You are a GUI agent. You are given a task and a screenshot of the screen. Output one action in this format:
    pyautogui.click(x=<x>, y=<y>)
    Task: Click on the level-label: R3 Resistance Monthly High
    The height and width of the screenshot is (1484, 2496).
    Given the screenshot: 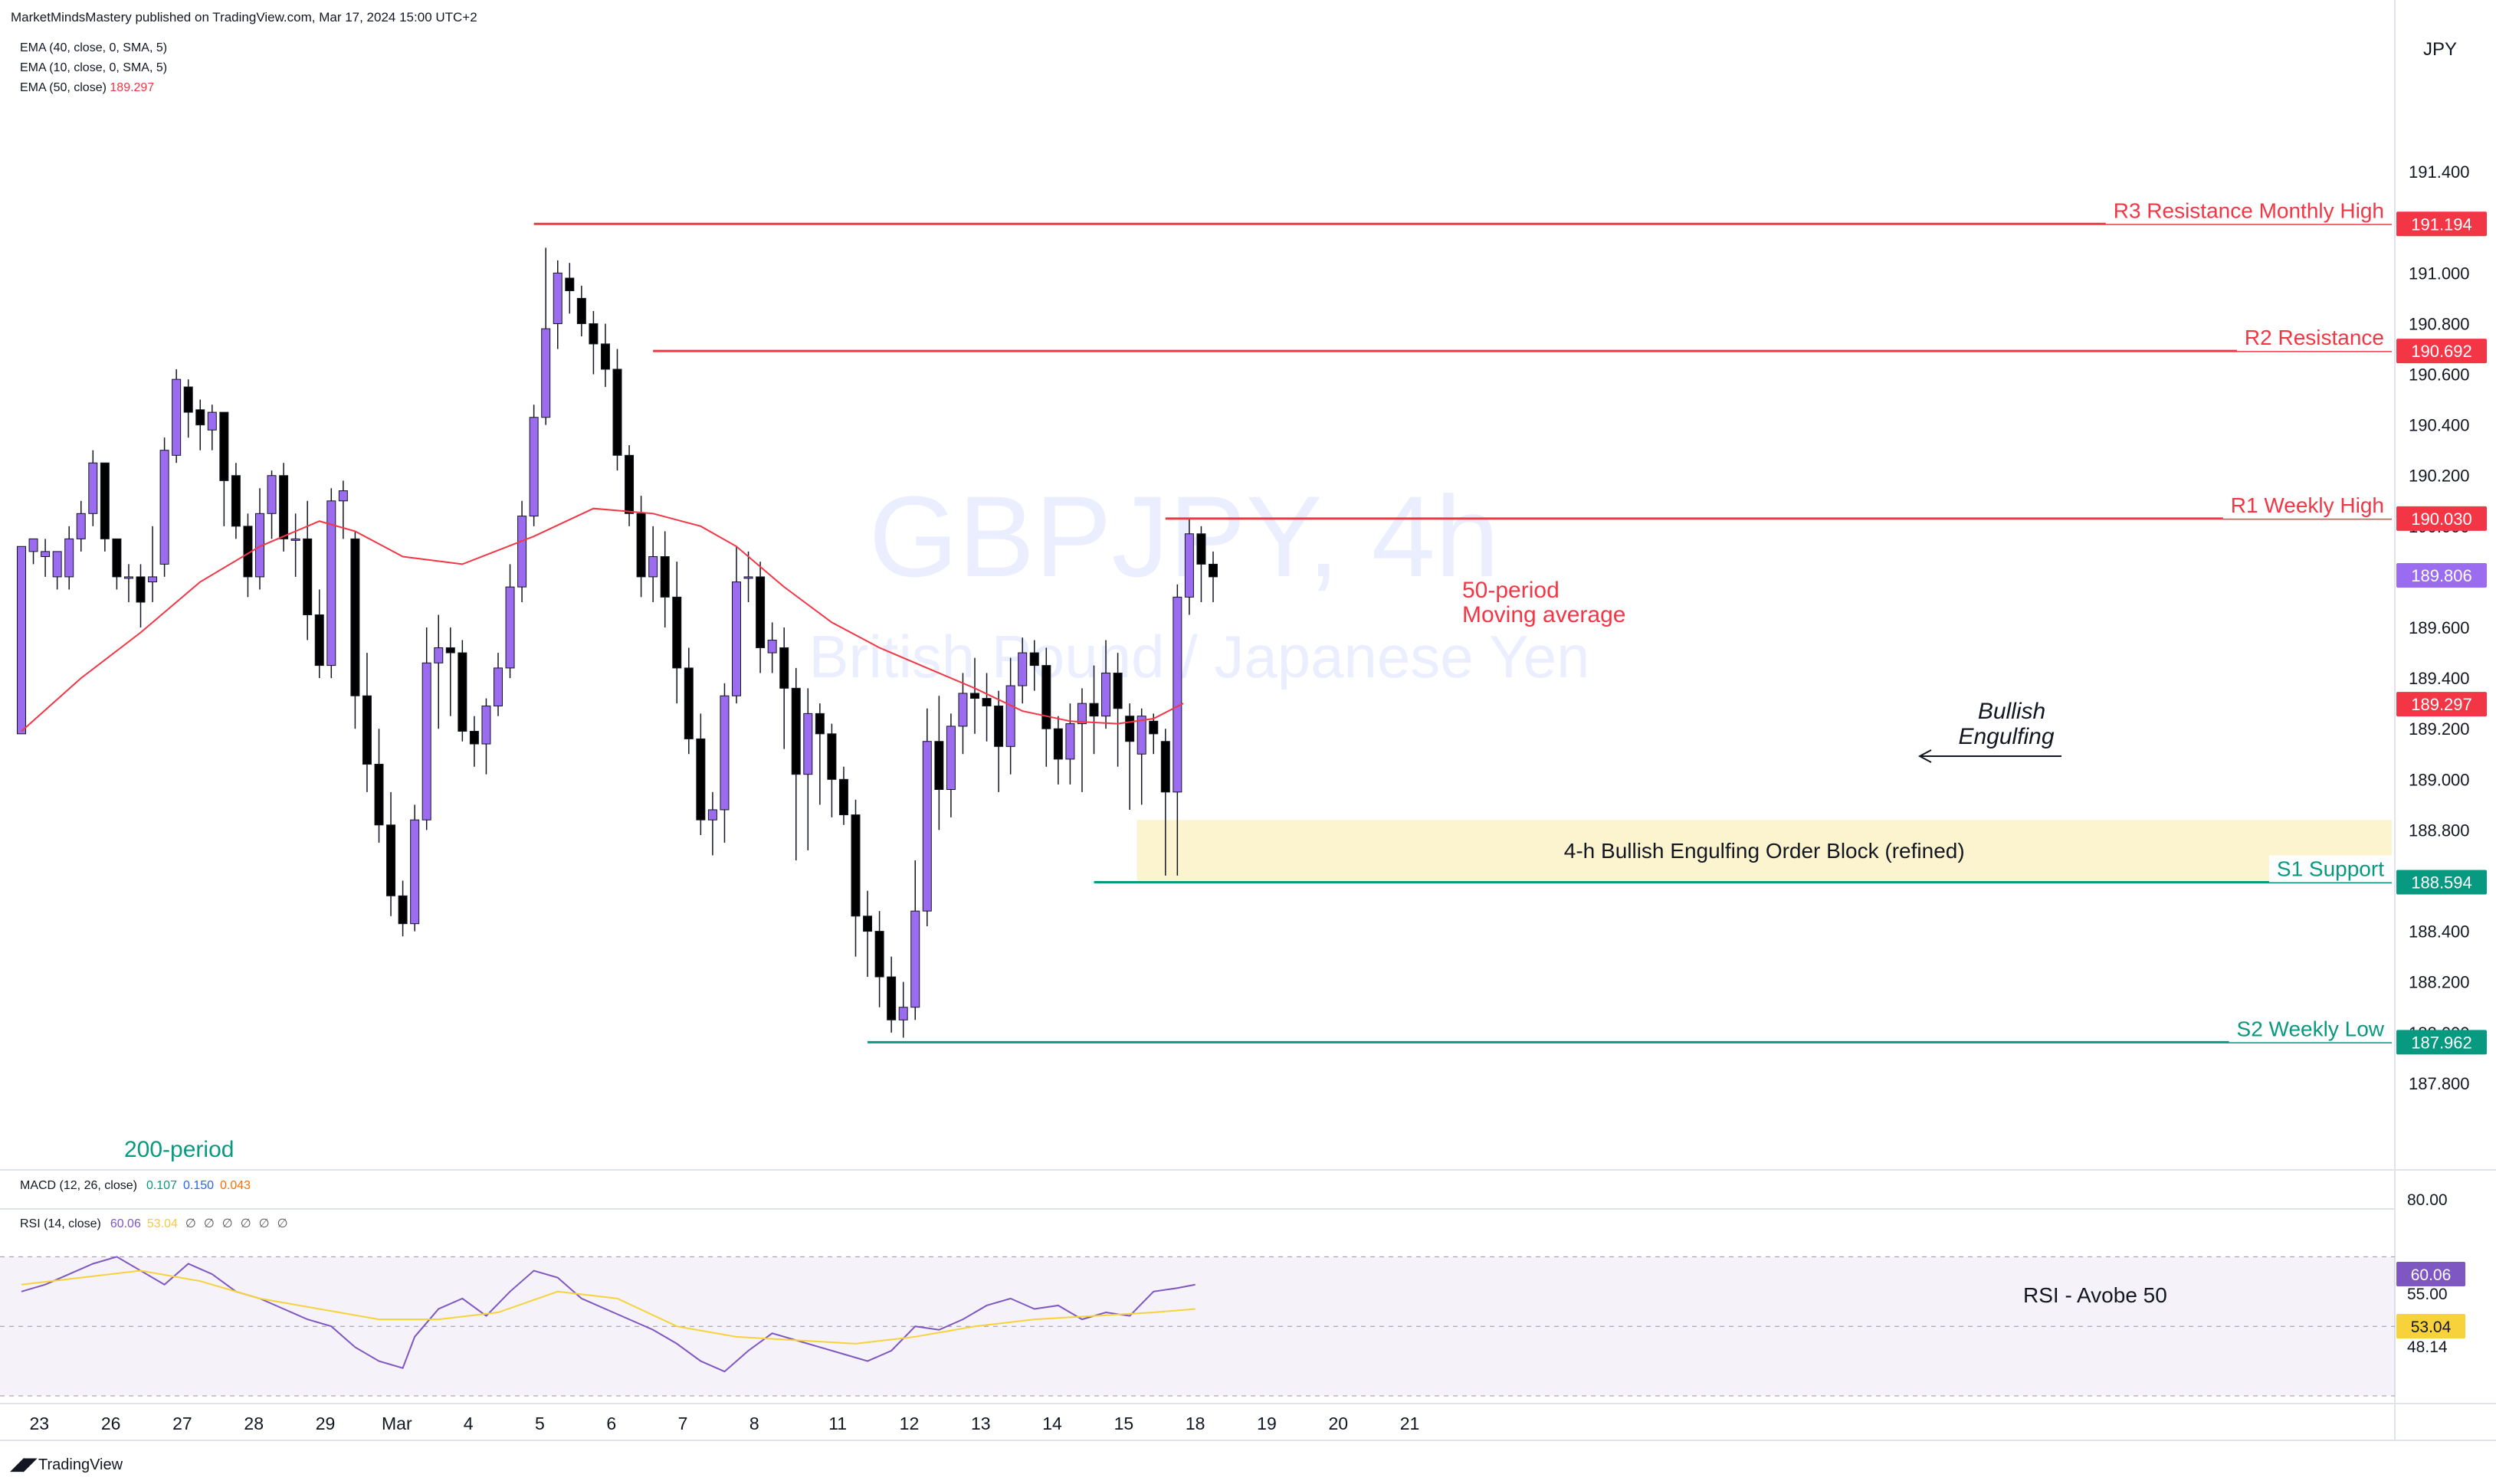 What is the action you would take?
    pyautogui.click(x=2249, y=210)
    